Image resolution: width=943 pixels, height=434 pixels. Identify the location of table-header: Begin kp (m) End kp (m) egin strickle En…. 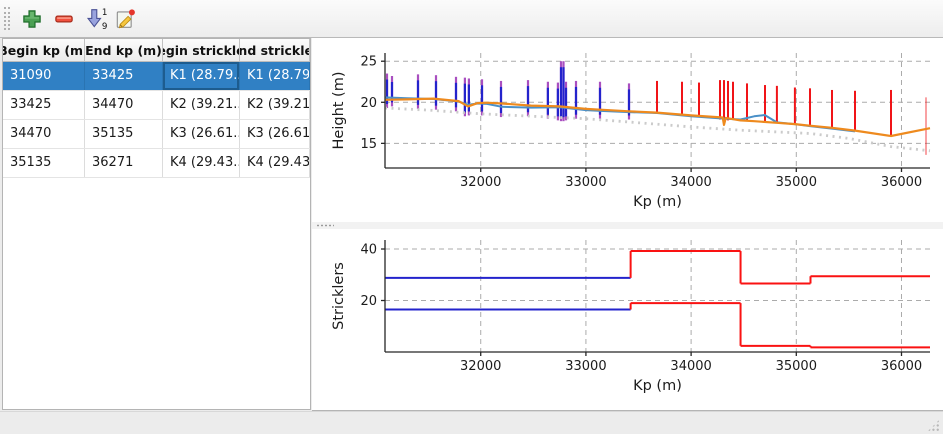
(156, 50).